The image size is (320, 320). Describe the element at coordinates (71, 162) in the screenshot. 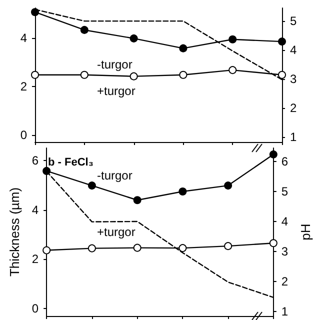

I see `text: b - FeCl₃` at that location.